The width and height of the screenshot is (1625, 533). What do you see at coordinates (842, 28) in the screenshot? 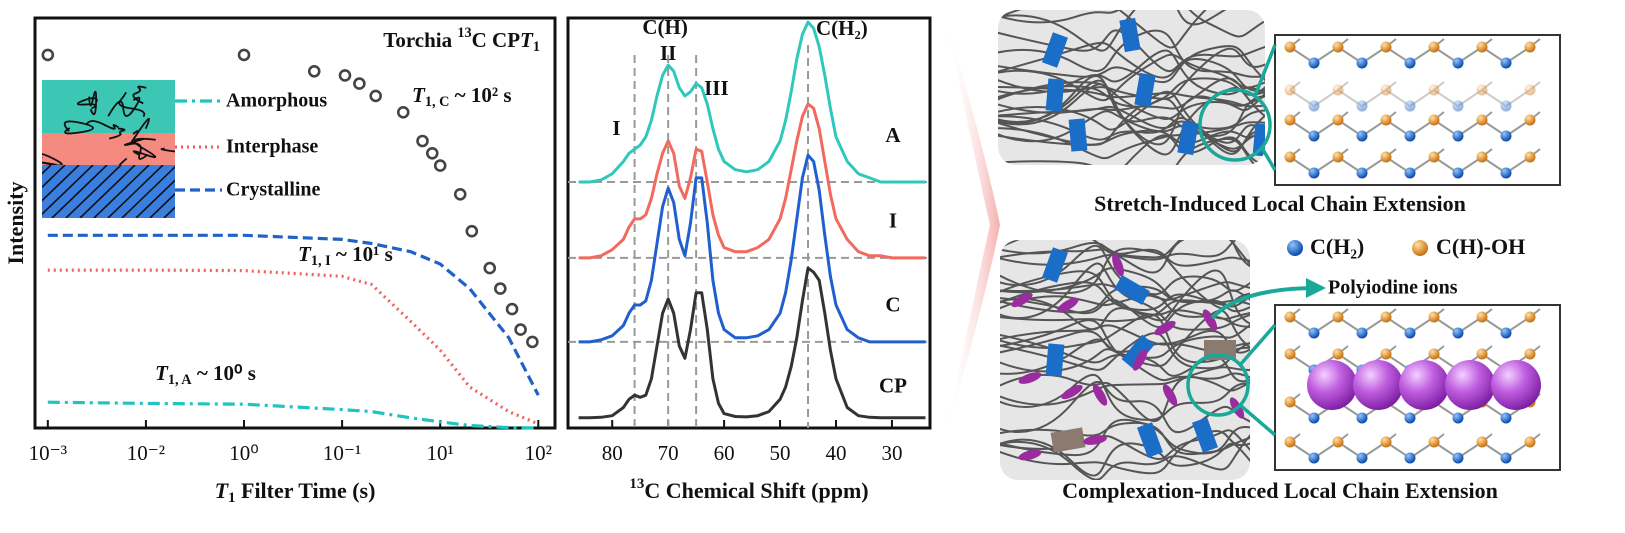
I see `reference-label: C(H₂)` at bounding box center [842, 28].